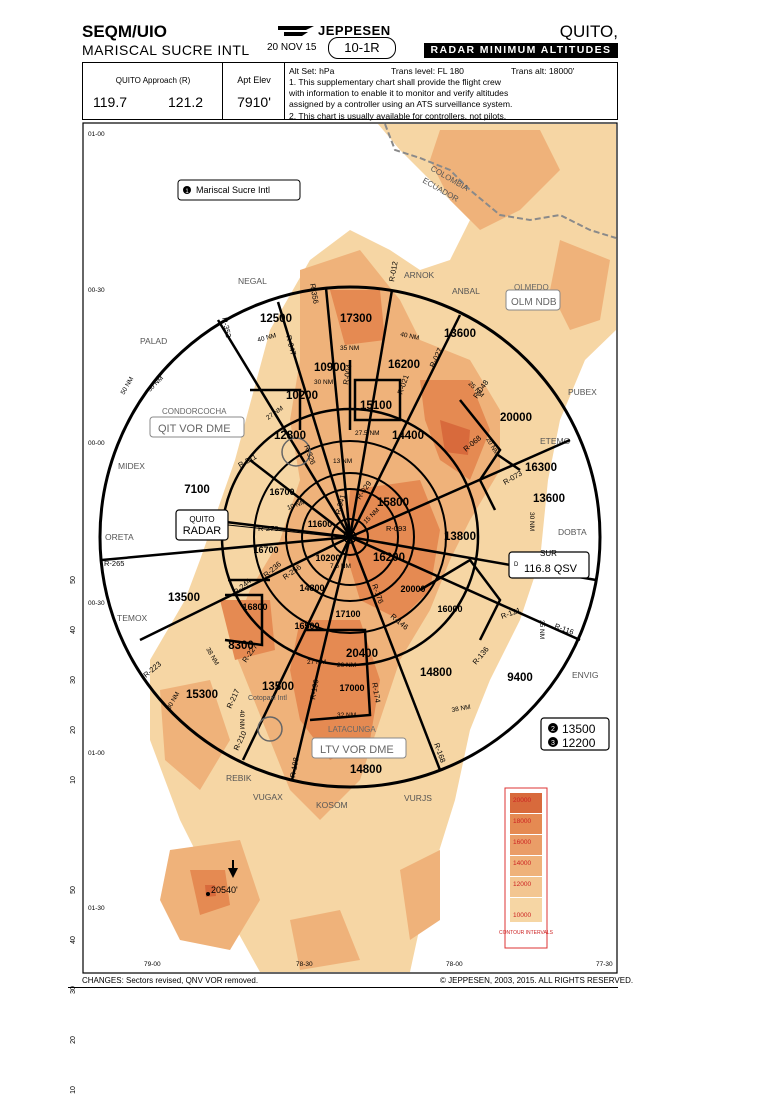 This screenshot has width=768, height=1094. What do you see at coordinates (254, 102) in the screenshot?
I see `elevation-value: 7910'` at bounding box center [254, 102].